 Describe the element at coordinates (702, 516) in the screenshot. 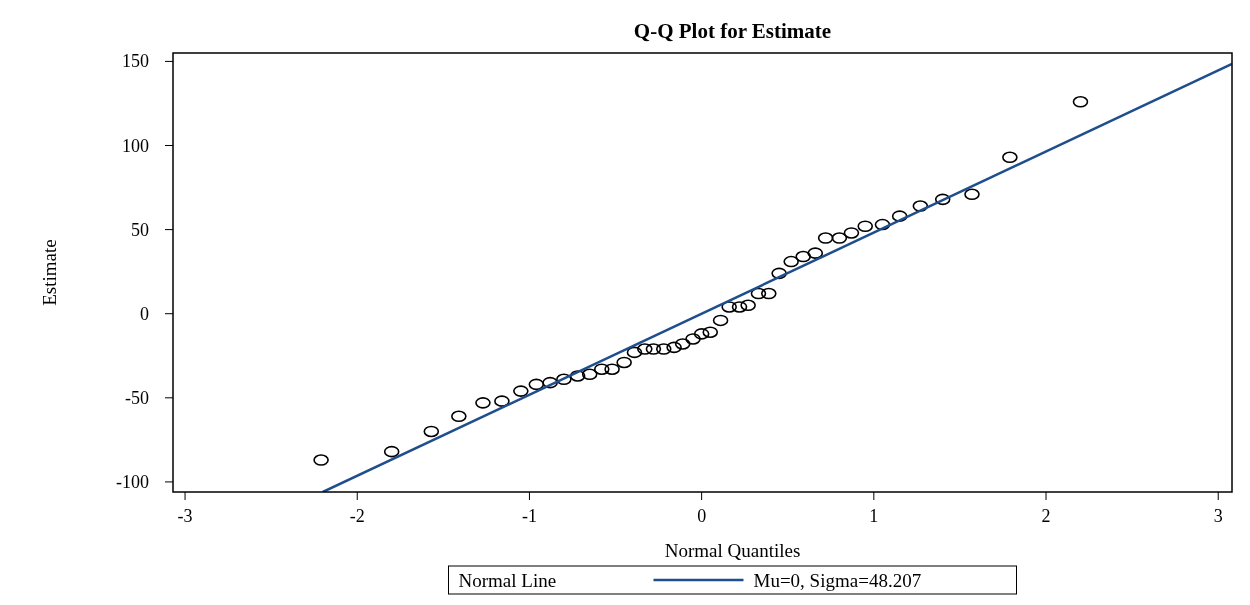

I see `x-tick-label: 0` at that location.